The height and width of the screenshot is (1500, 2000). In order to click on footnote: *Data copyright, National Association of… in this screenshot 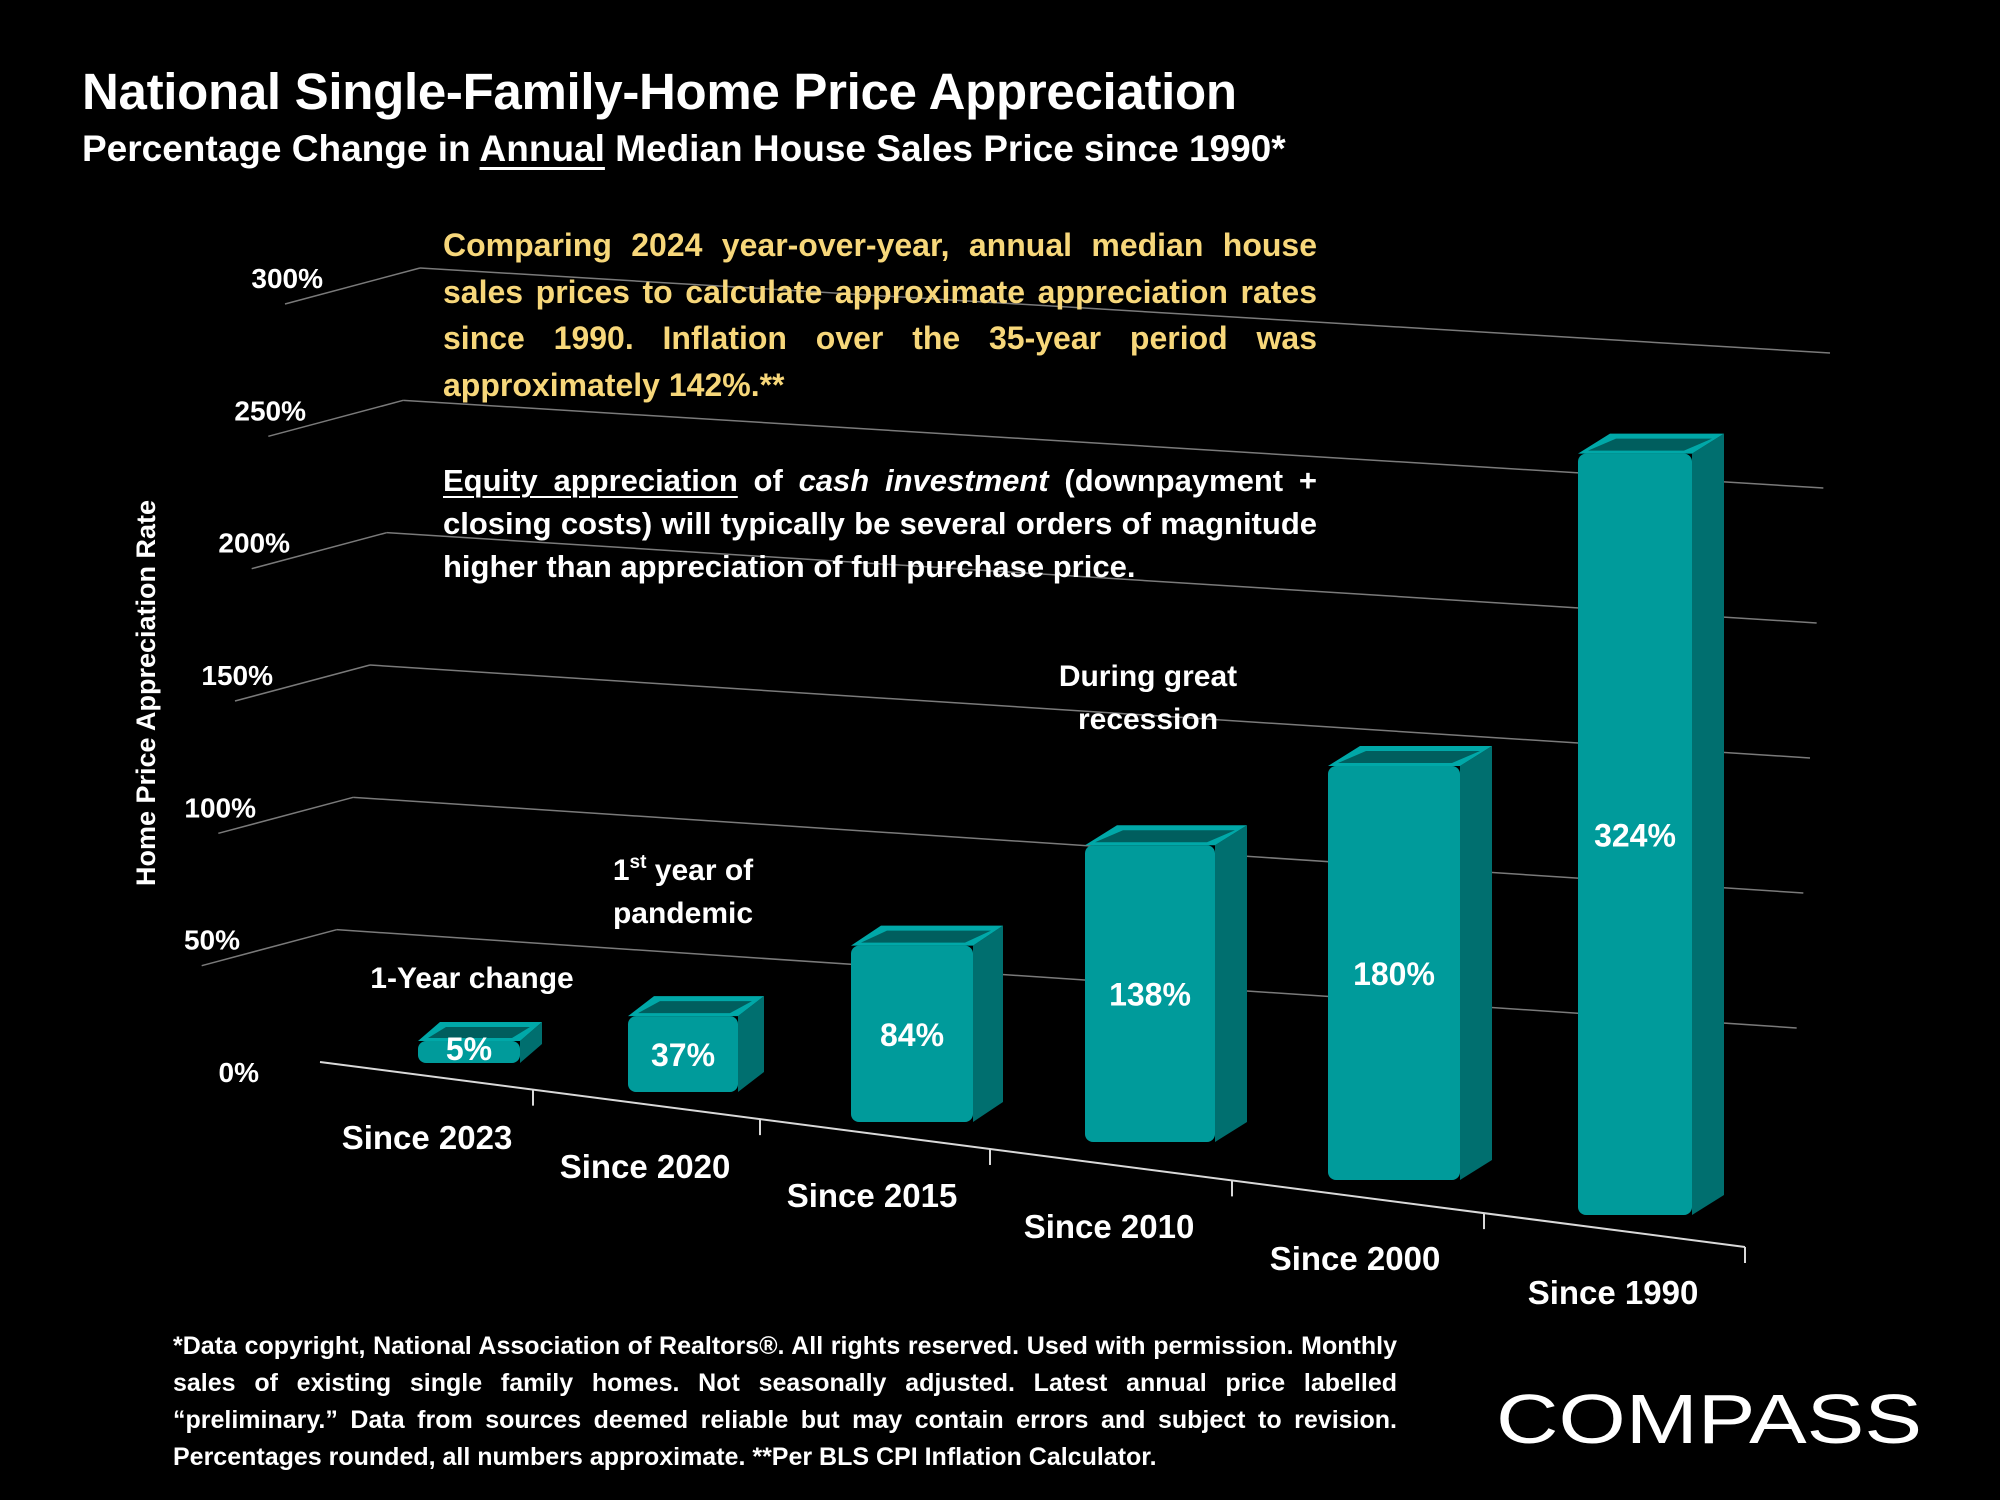, I will do `click(785, 1401)`.